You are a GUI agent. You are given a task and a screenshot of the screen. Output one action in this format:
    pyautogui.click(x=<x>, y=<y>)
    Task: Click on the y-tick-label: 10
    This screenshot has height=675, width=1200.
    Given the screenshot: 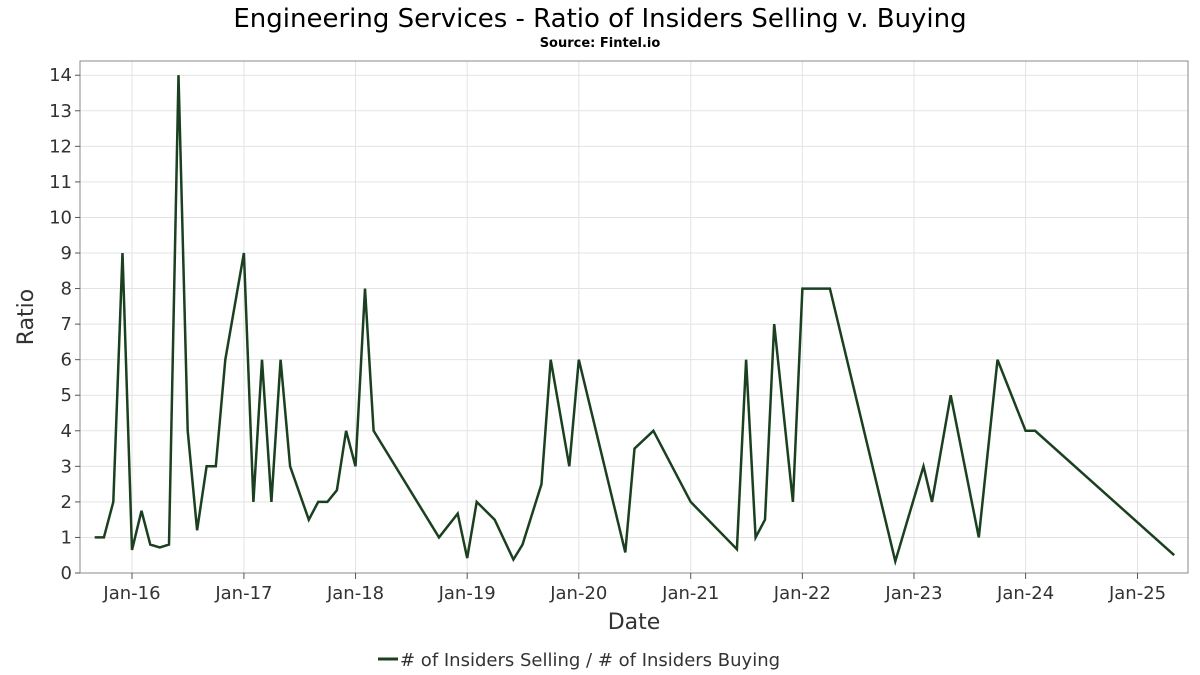 What is the action you would take?
    pyautogui.click(x=60, y=217)
    